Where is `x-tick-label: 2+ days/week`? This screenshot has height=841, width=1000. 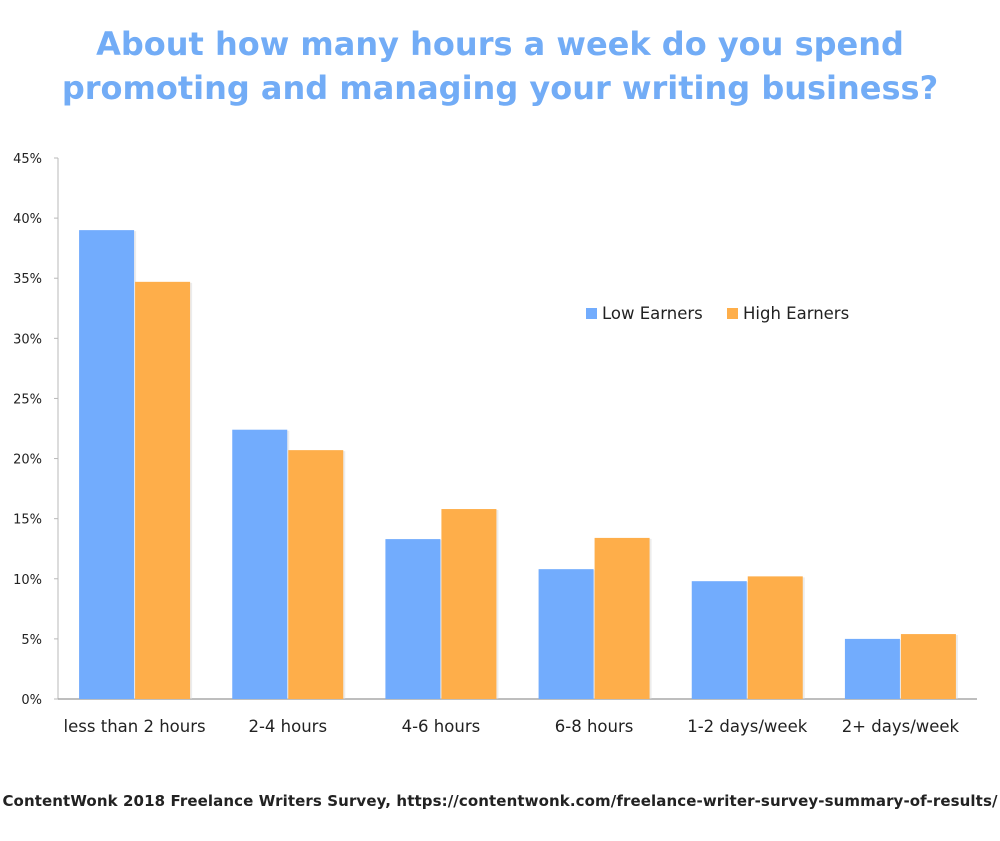
x-tick-label: 2+ days/week is located at coordinates (901, 726).